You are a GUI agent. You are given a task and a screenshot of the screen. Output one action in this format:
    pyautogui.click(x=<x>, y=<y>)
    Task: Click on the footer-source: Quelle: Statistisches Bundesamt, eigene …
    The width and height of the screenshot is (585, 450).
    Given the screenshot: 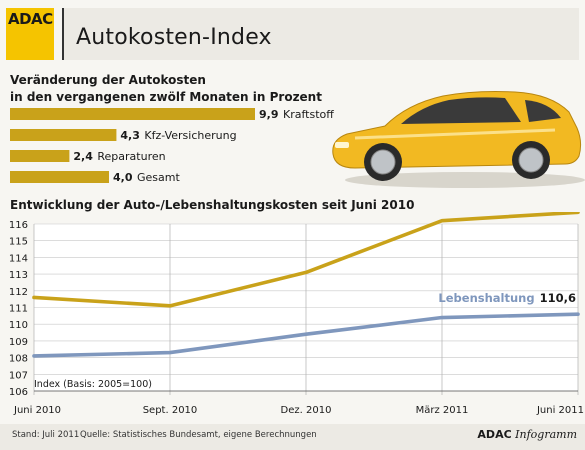 What is the action you would take?
    pyautogui.click(x=198, y=435)
    